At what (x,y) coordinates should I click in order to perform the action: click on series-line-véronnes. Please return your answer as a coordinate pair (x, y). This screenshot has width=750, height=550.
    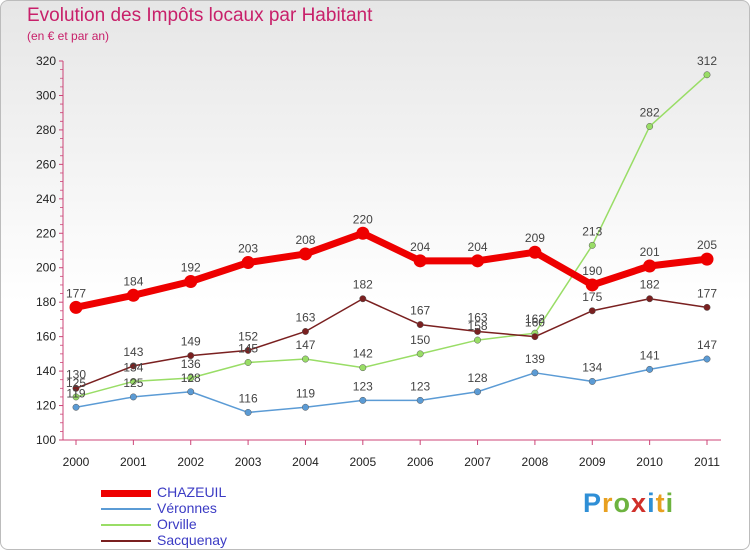
    Looking at the image, I should click on (391, 386).